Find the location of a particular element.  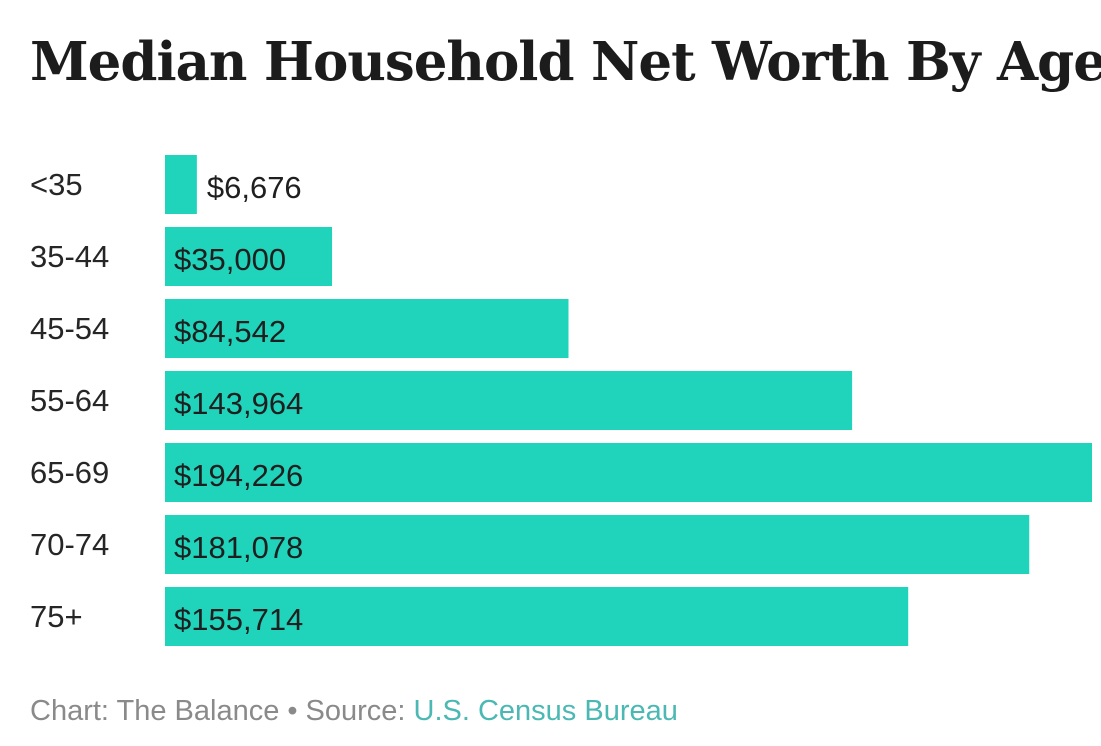

chart-credit: Chart: The Balance is located at coordinates (155, 711).